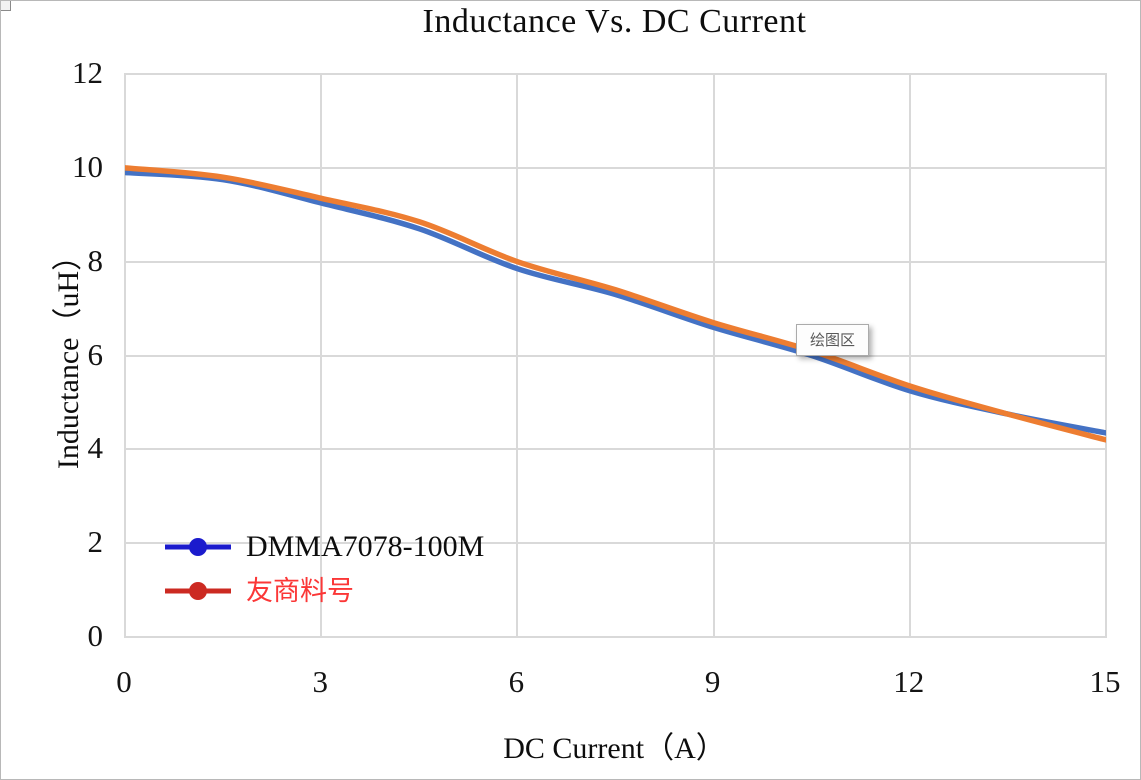  What do you see at coordinates (712, 681) in the screenshot?
I see `x-tick-label: 9` at bounding box center [712, 681].